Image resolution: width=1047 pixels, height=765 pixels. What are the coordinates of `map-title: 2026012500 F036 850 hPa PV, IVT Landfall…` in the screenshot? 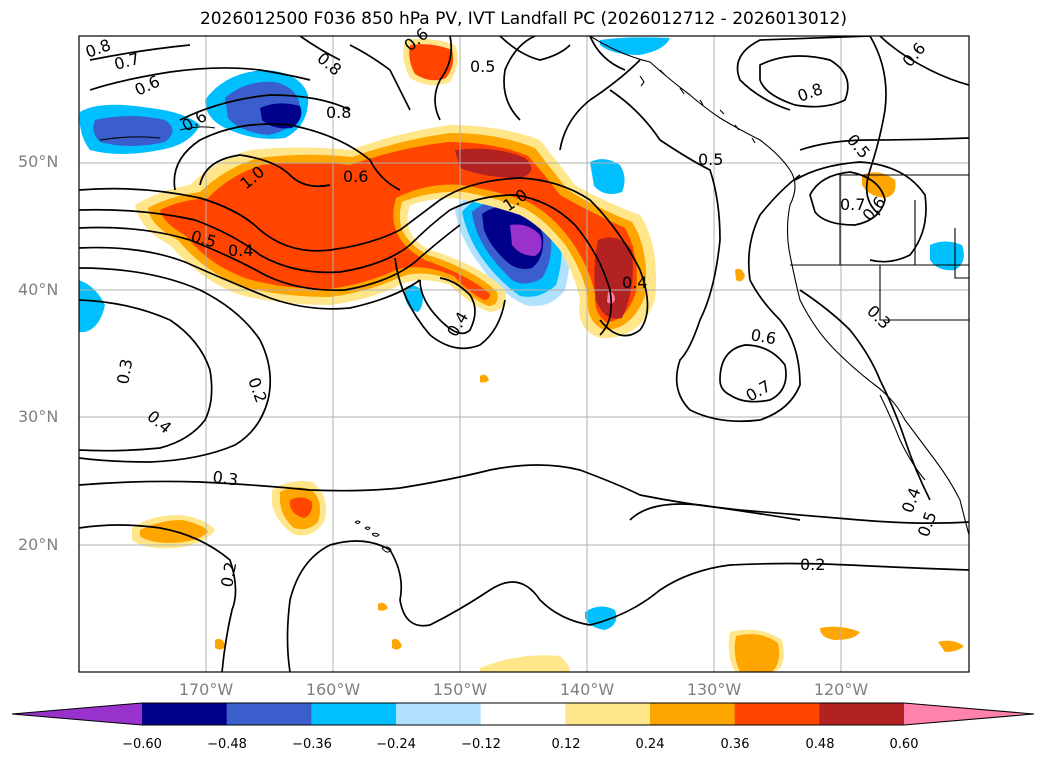 It's located at (523, 19).